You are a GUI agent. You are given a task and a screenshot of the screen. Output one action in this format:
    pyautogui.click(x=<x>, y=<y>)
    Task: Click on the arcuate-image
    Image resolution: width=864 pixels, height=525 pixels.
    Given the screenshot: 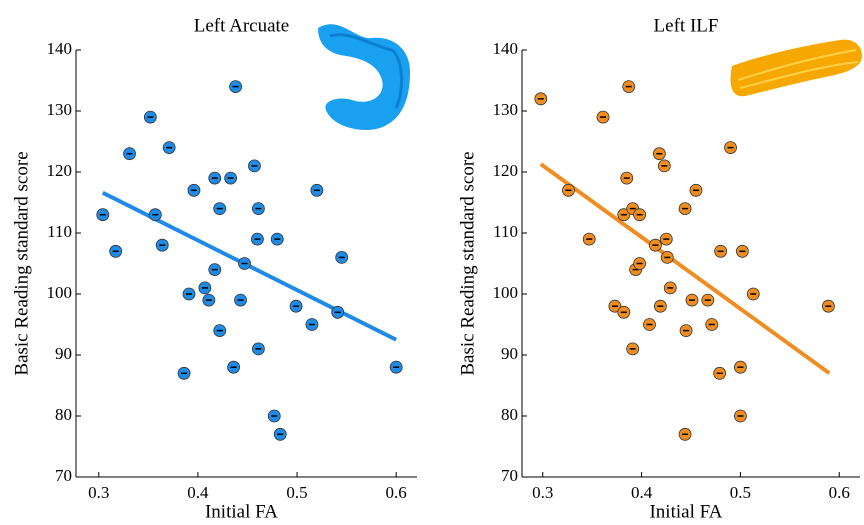 What is the action you would take?
    pyautogui.click(x=364, y=77)
    